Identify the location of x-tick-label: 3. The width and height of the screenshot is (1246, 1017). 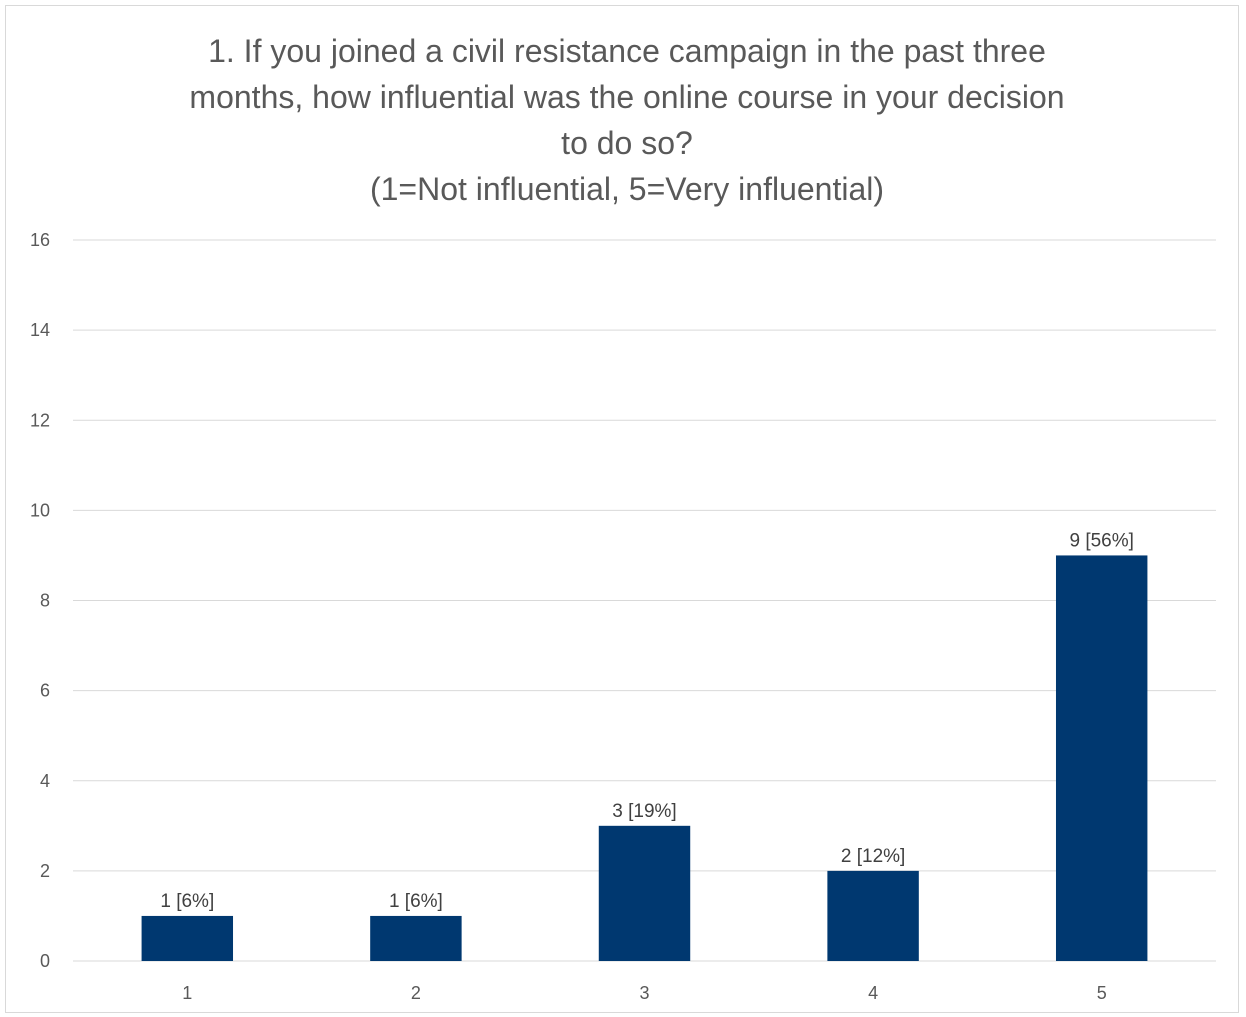
(644, 993).